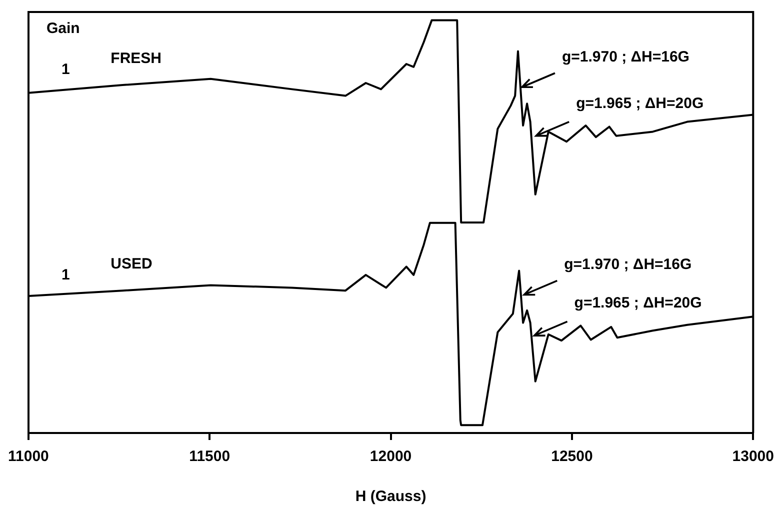 This screenshot has width=782, height=514. I want to click on x-axis-title: H (Gauss), so click(390, 497).